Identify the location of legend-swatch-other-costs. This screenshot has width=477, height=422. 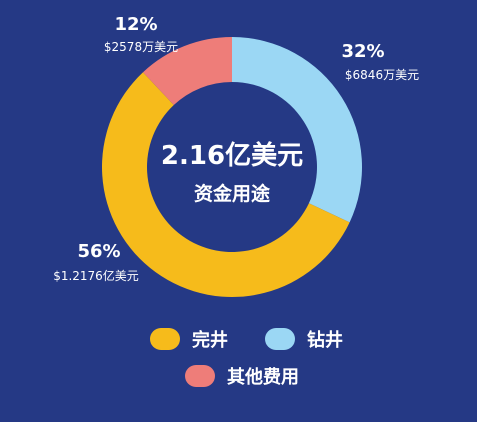
(200, 376).